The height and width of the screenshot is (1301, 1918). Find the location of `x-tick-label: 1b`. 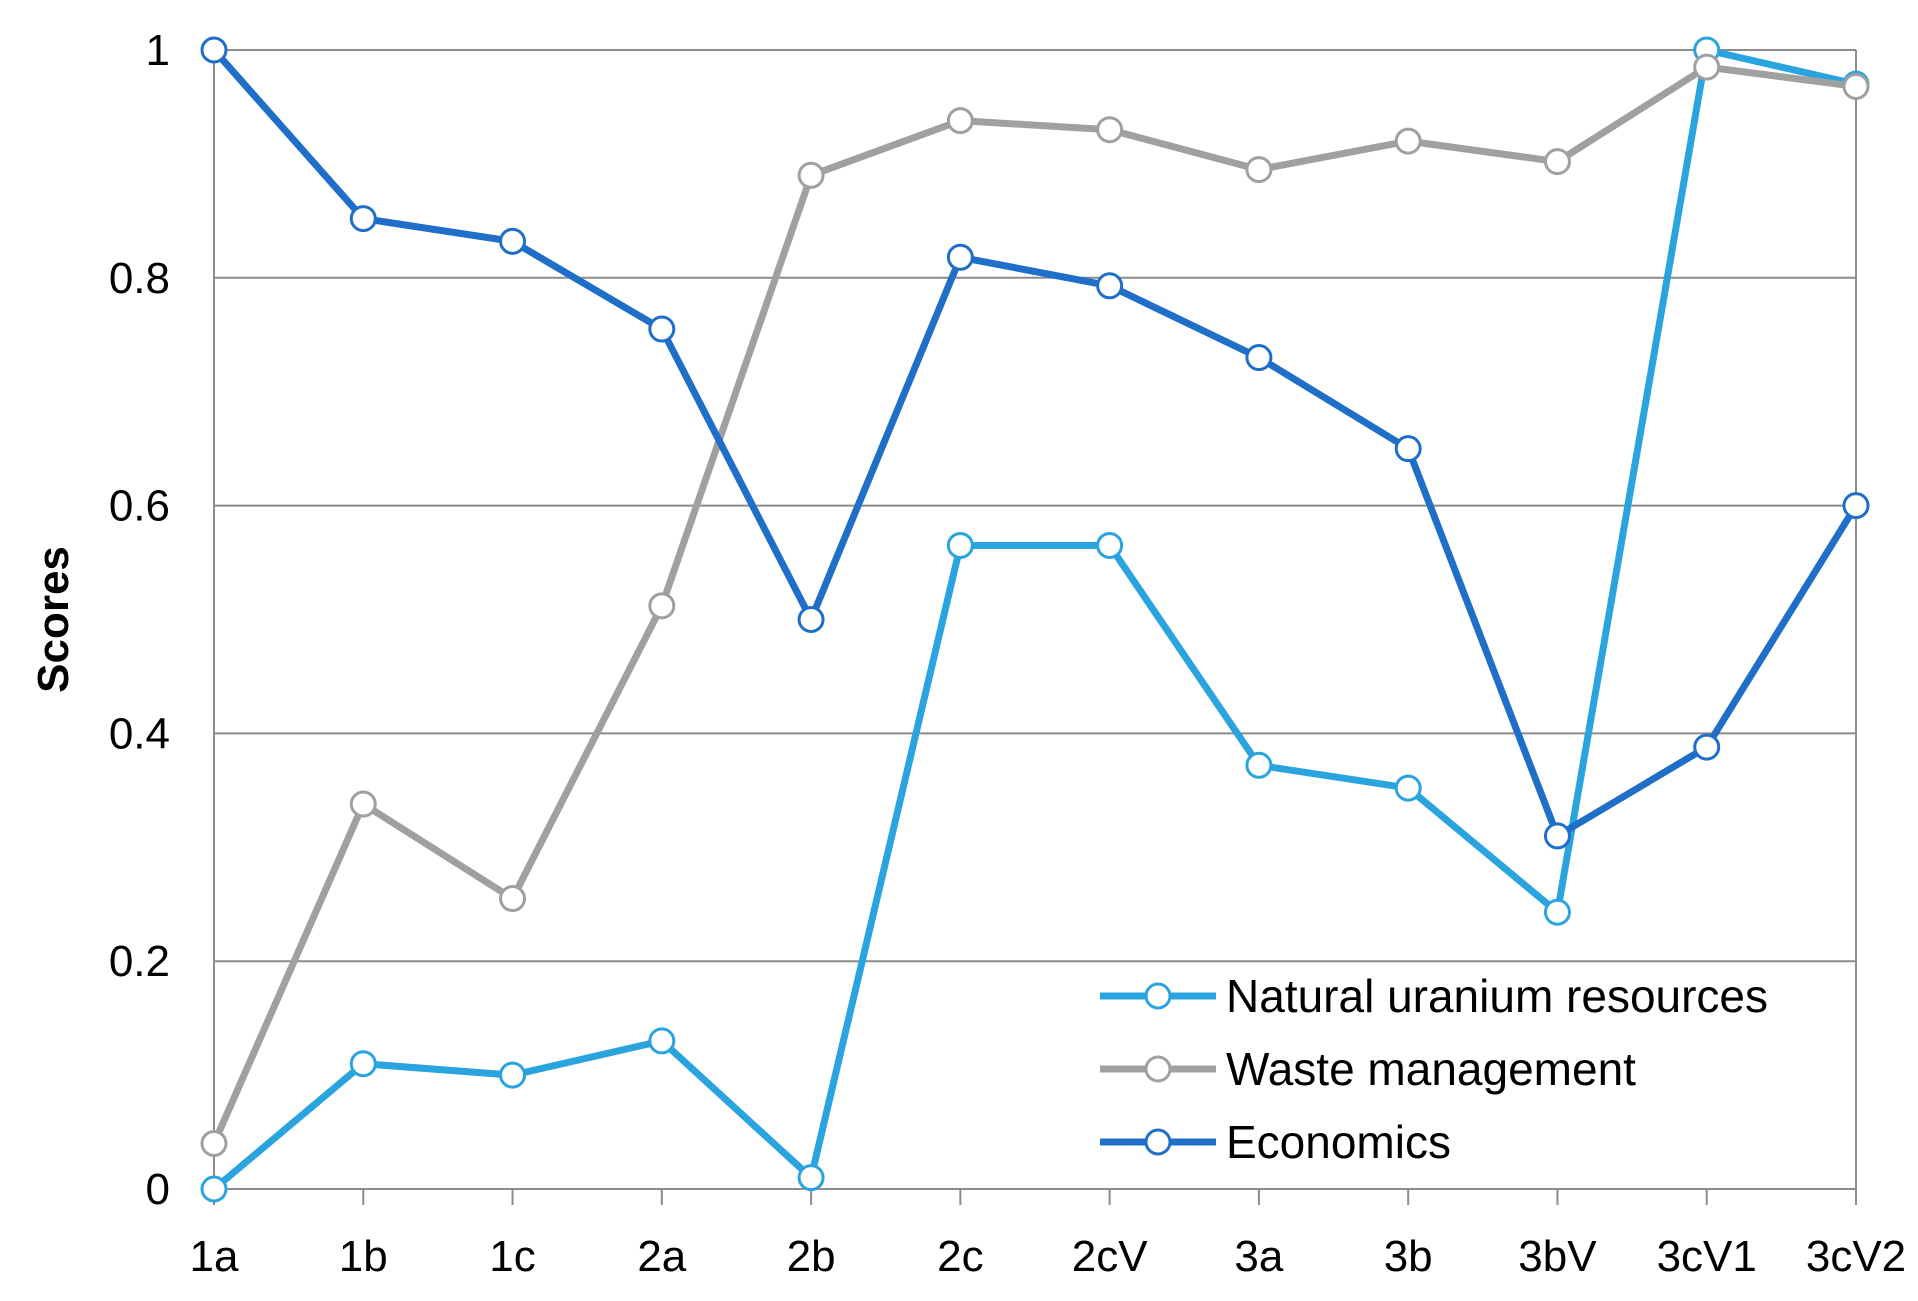

x-tick-label: 1b is located at coordinates (363, 1256).